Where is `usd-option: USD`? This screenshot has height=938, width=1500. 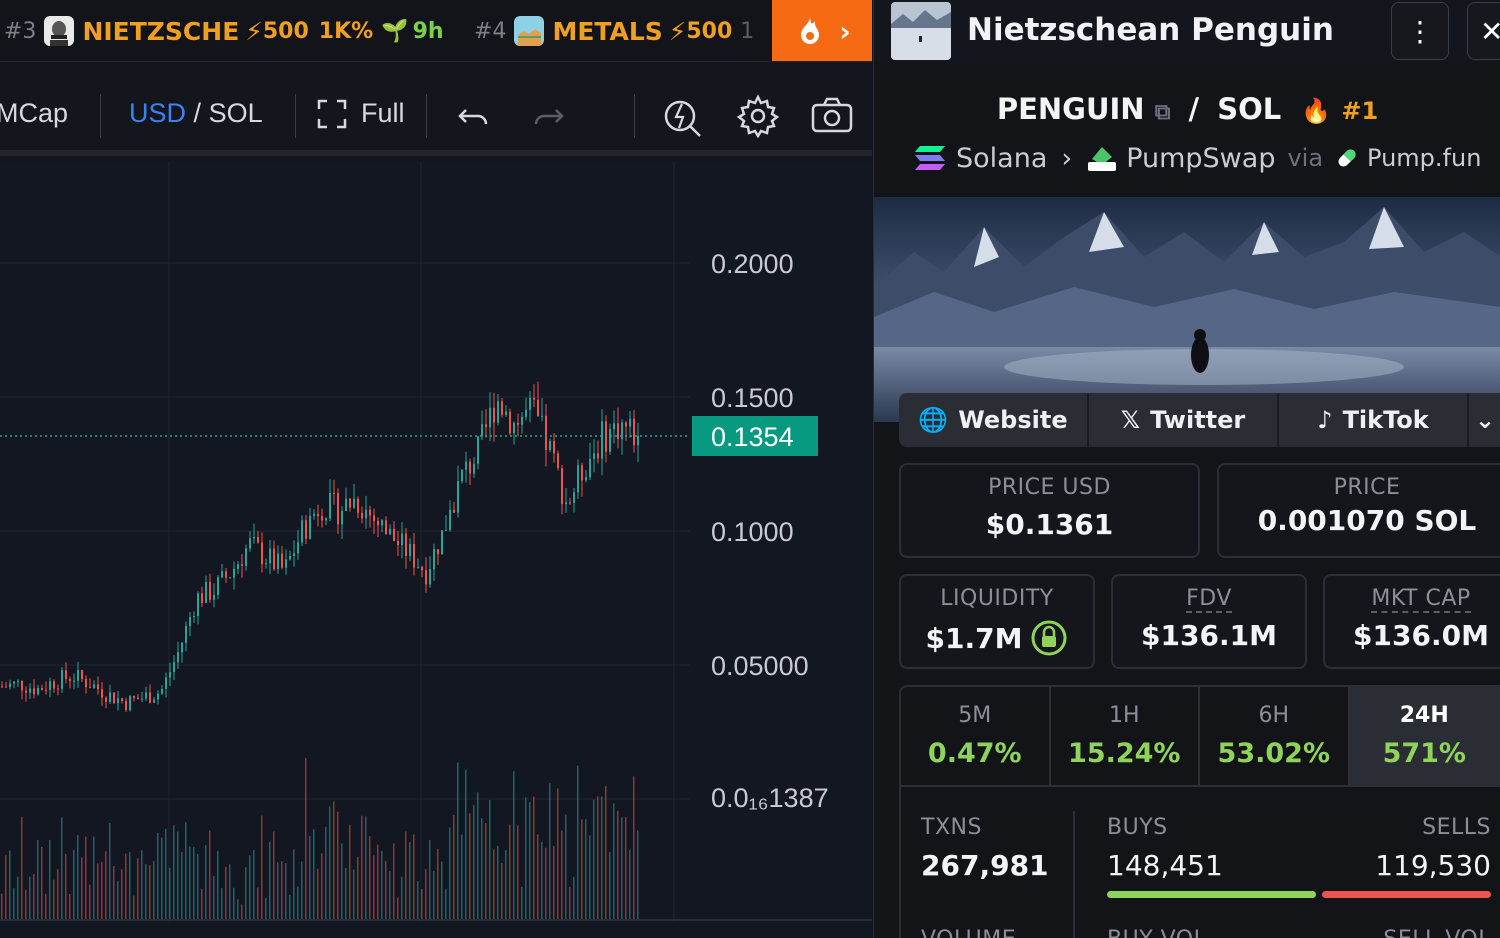 usd-option: USD is located at coordinates (158, 113).